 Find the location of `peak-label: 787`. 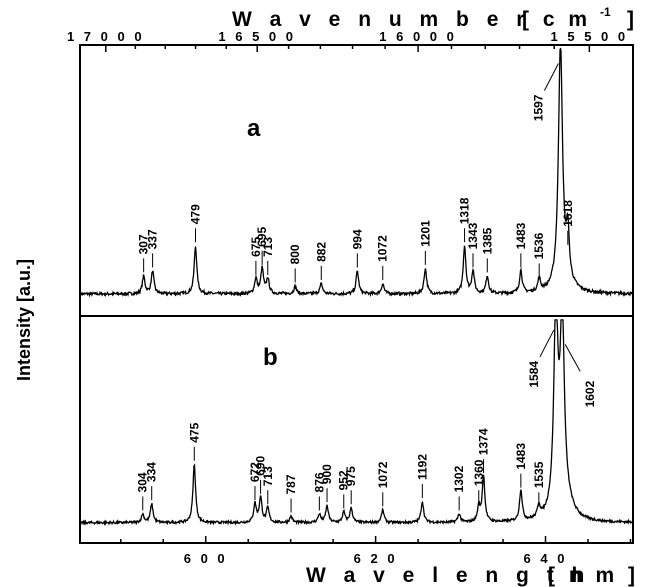

peak-label: 787 is located at coordinates (291, 484).